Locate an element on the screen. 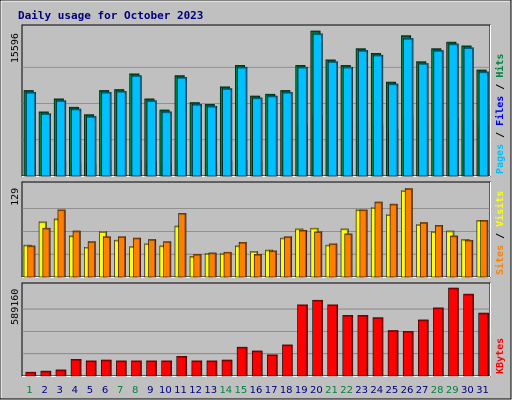 This screenshot has width=512, height=400. day-label-21: 21 is located at coordinates (331, 390).